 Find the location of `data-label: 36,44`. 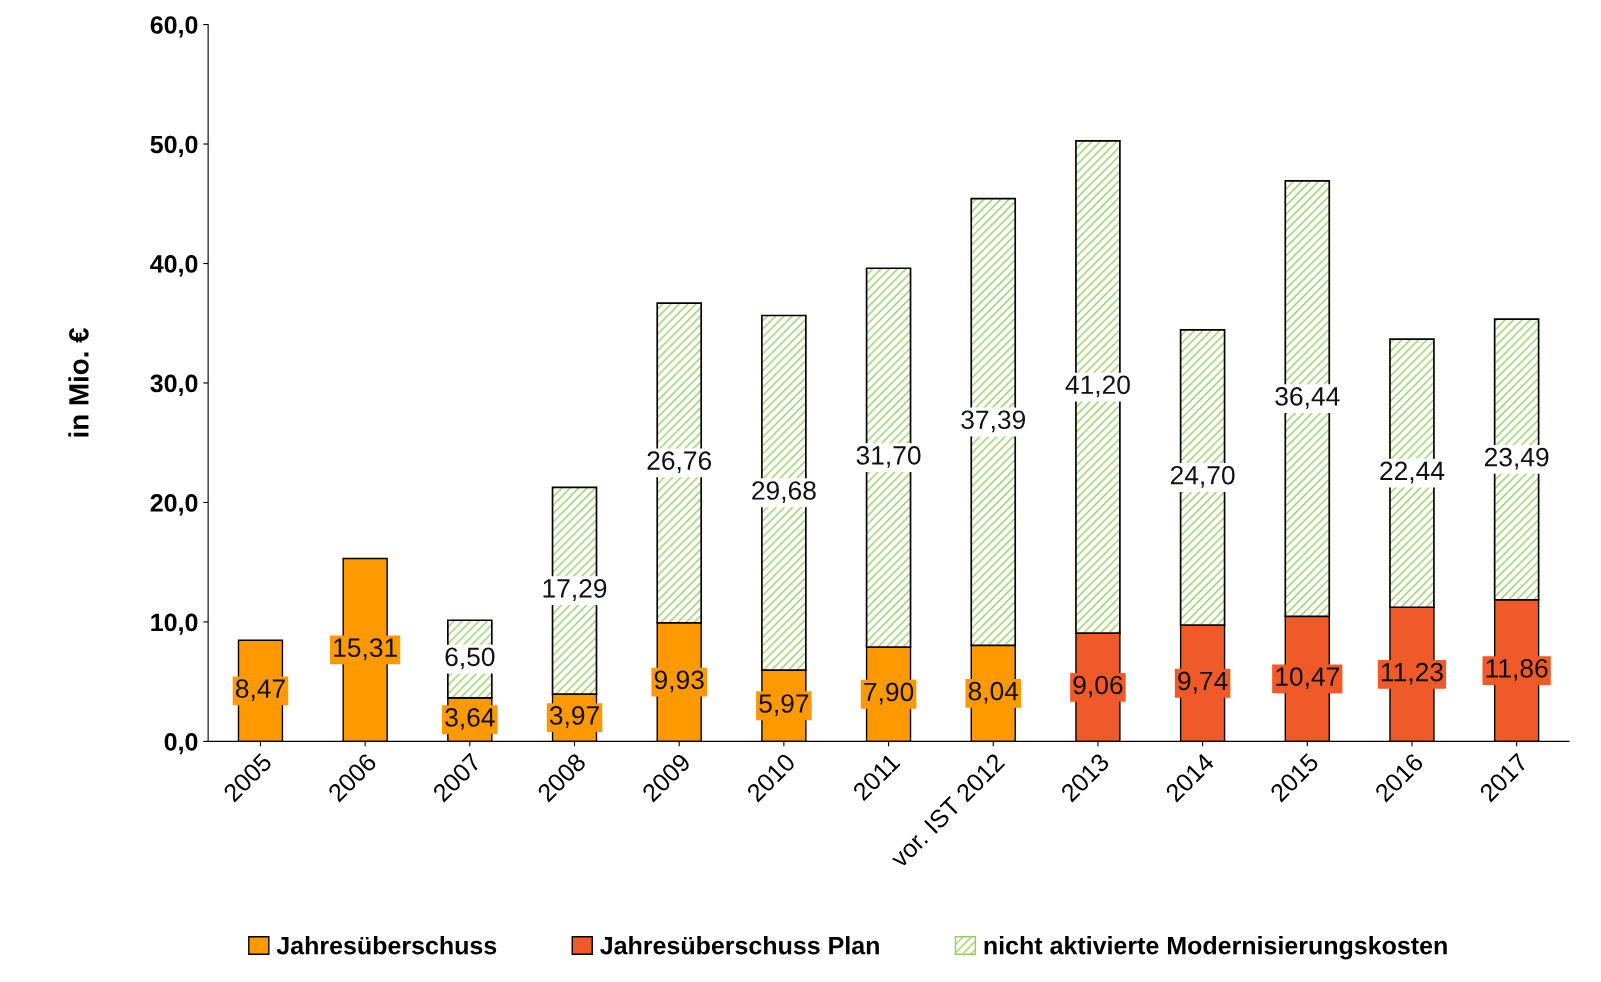

data-label: 36,44 is located at coordinates (1307, 398).